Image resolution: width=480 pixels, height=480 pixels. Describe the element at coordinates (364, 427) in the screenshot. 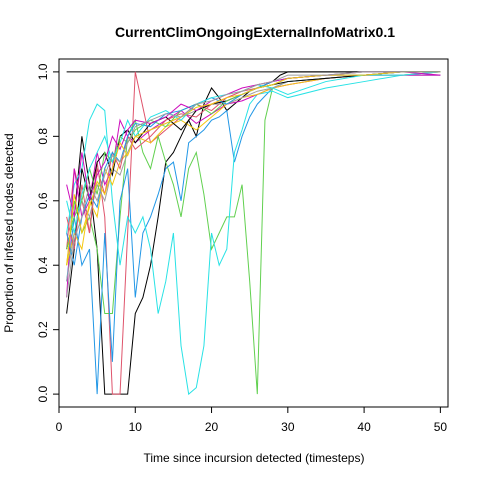

I see `x-tick-label: 40` at that location.